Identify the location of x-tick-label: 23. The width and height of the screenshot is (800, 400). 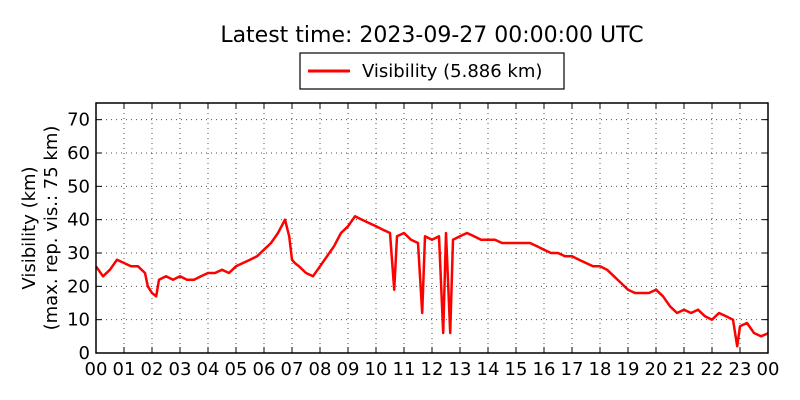
(740, 369).